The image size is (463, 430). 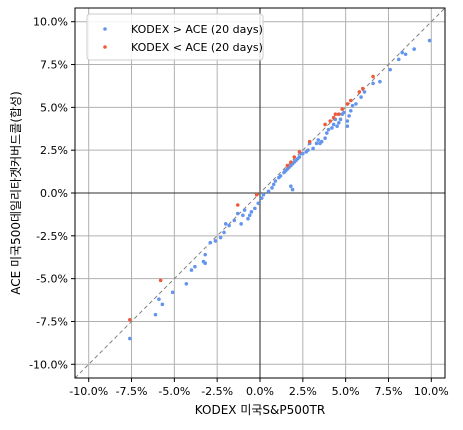 I want to click on y-axis-label: ACE 미국500데일리타겟커버드콜(합성), so click(x=16, y=193).